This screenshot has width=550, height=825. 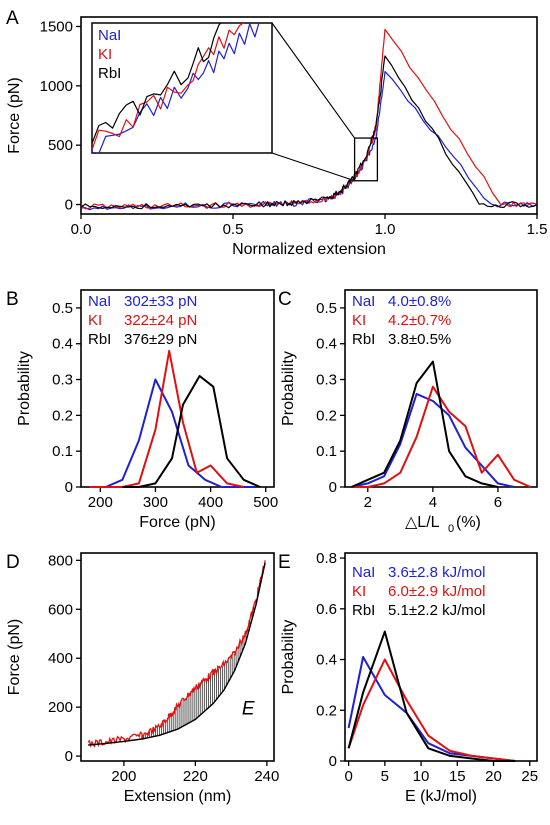 I want to click on x-axis-label: Force (pN), so click(x=177, y=522).